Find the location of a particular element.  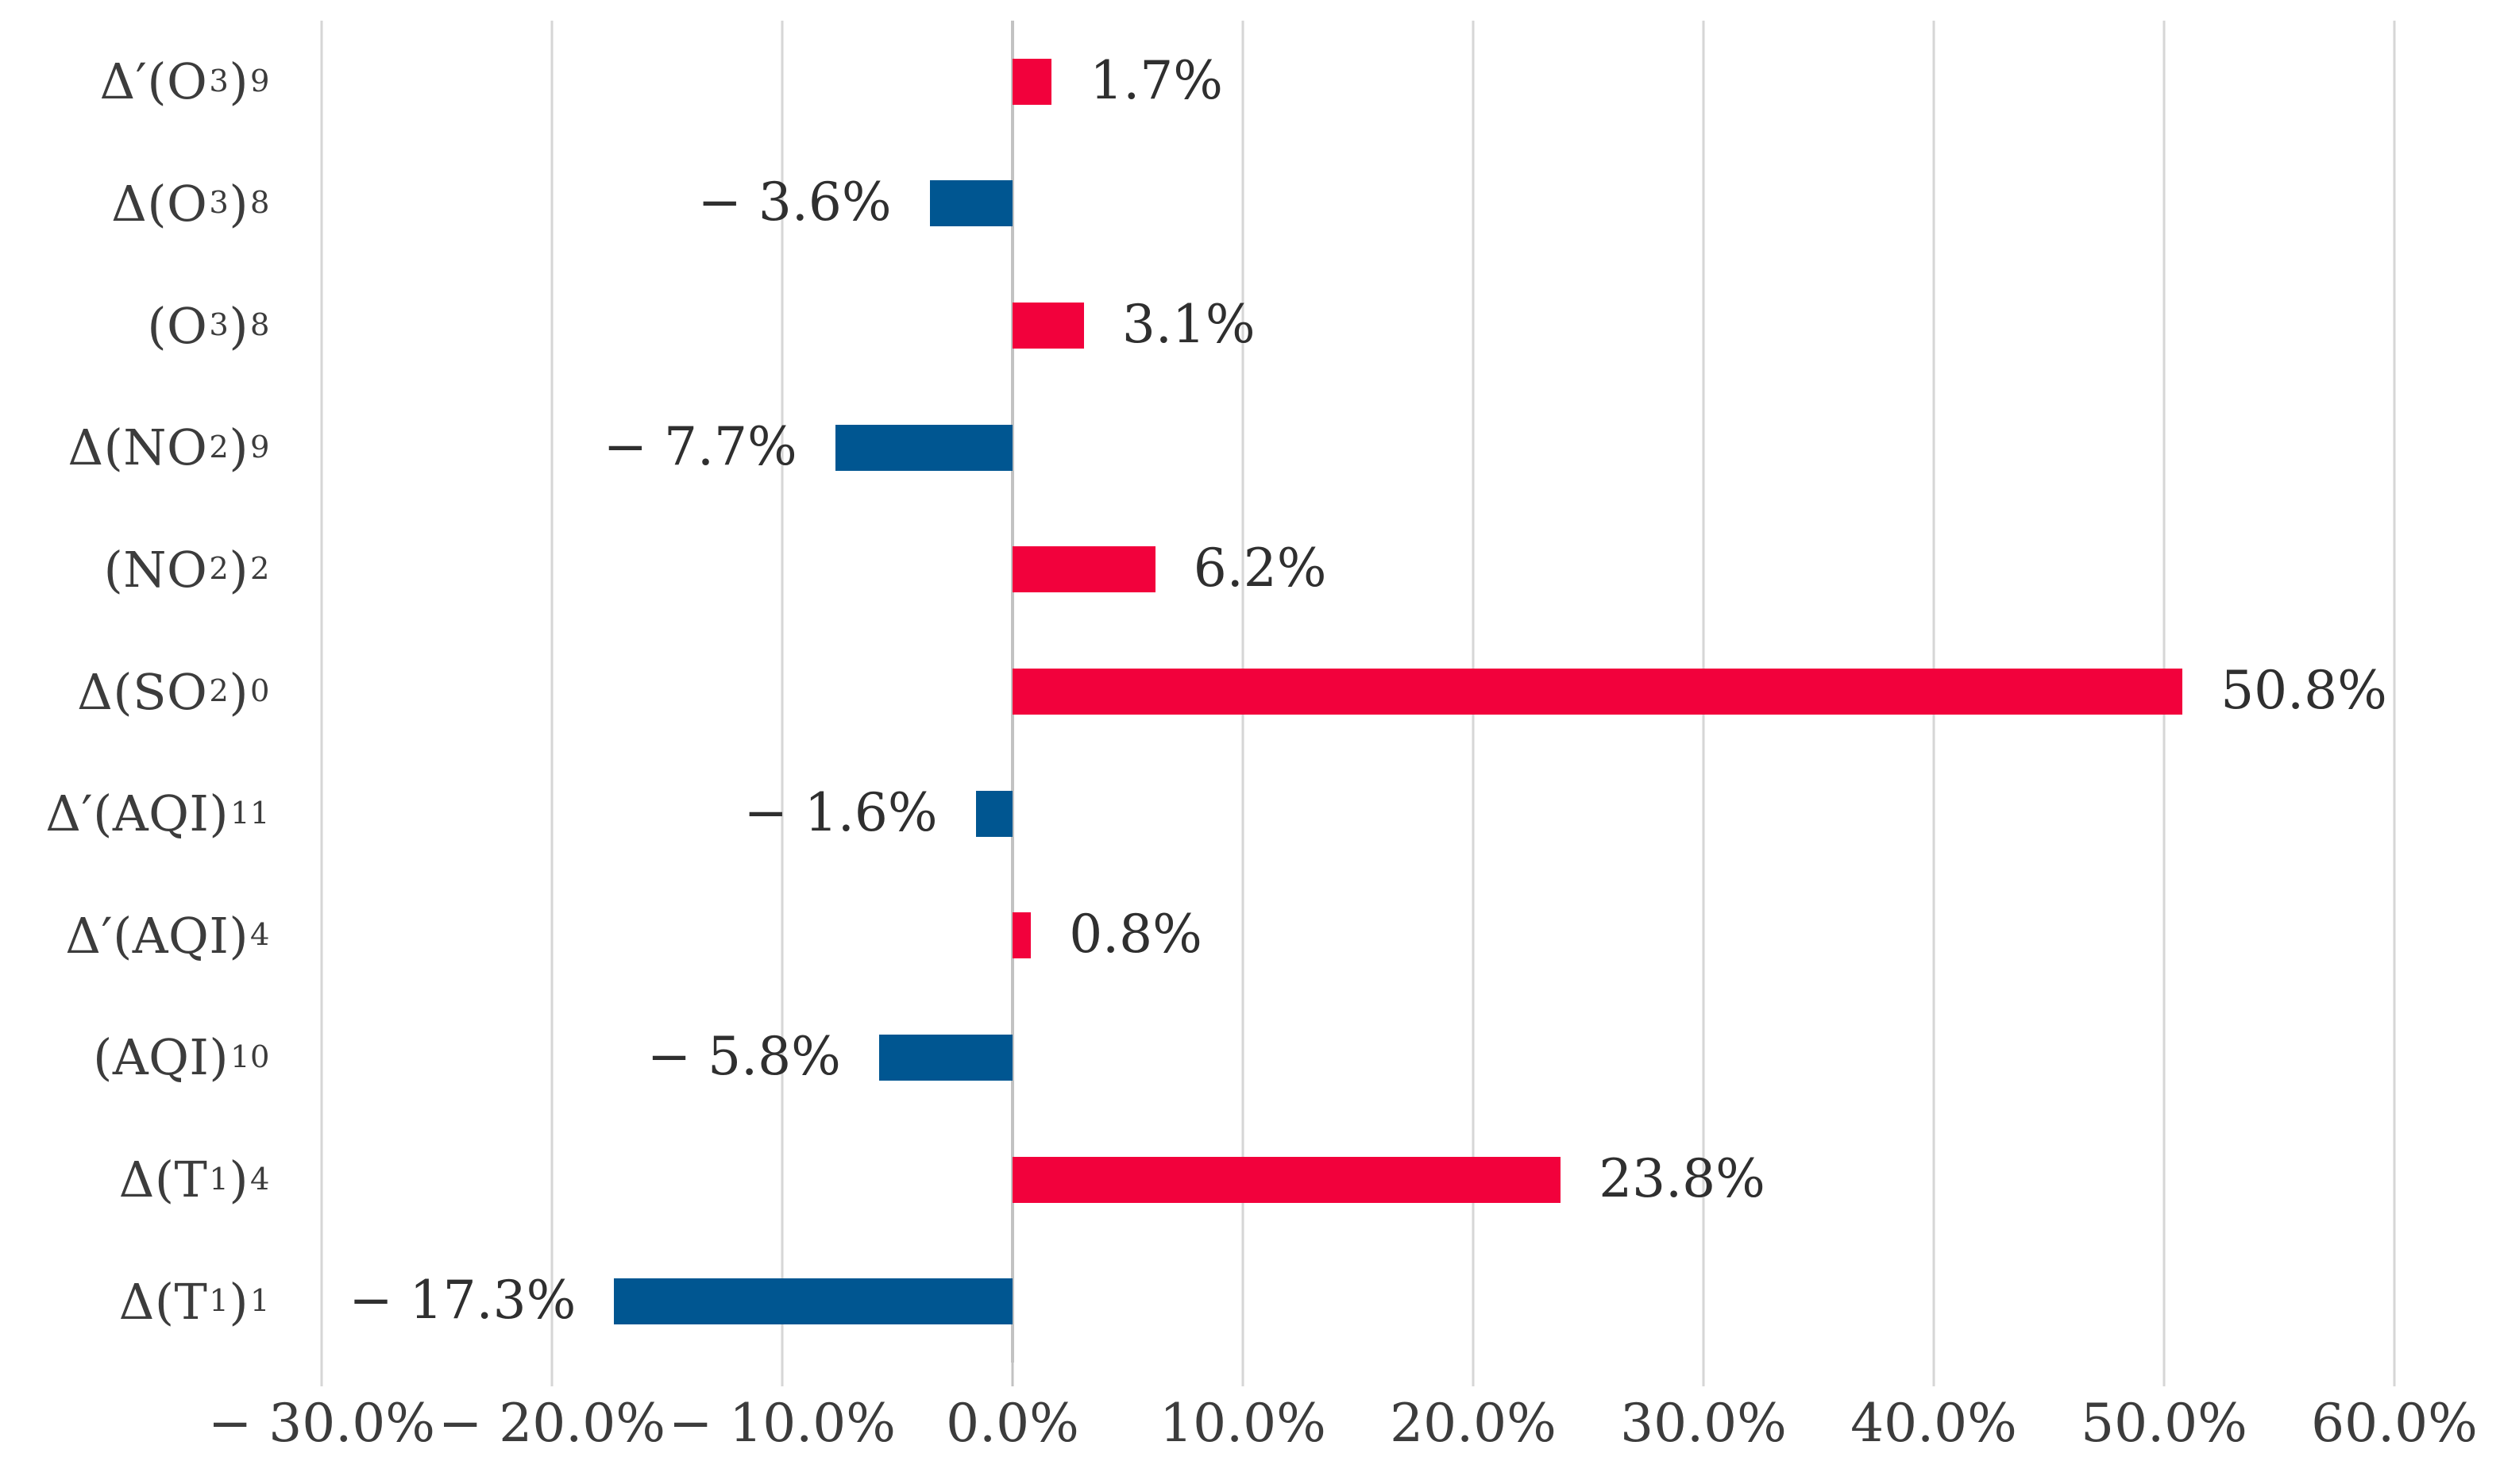

x-tick-label: − 30.0% is located at coordinates (321, 1424).